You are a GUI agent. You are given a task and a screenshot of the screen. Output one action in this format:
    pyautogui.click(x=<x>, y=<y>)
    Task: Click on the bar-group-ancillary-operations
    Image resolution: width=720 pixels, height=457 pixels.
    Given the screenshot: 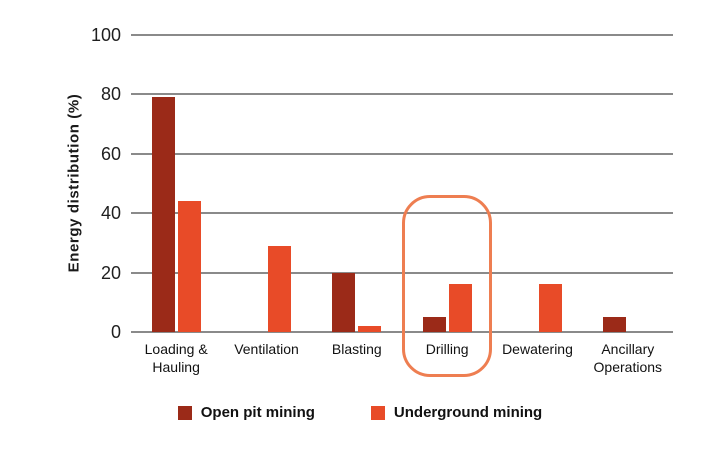 What is the action you would take?
    pyautogui.click(x=628, y=183)
    